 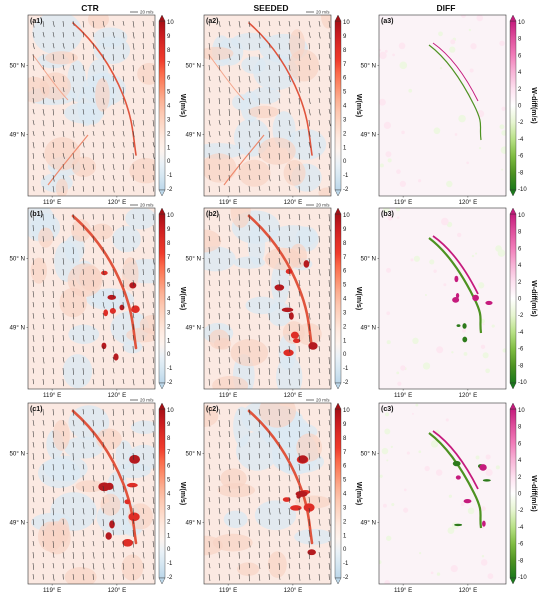 What do you see at coordinates (169, 272) in the screenshot?
I see `colorbar-tick-label: 6` at bounding box center [169, 272].